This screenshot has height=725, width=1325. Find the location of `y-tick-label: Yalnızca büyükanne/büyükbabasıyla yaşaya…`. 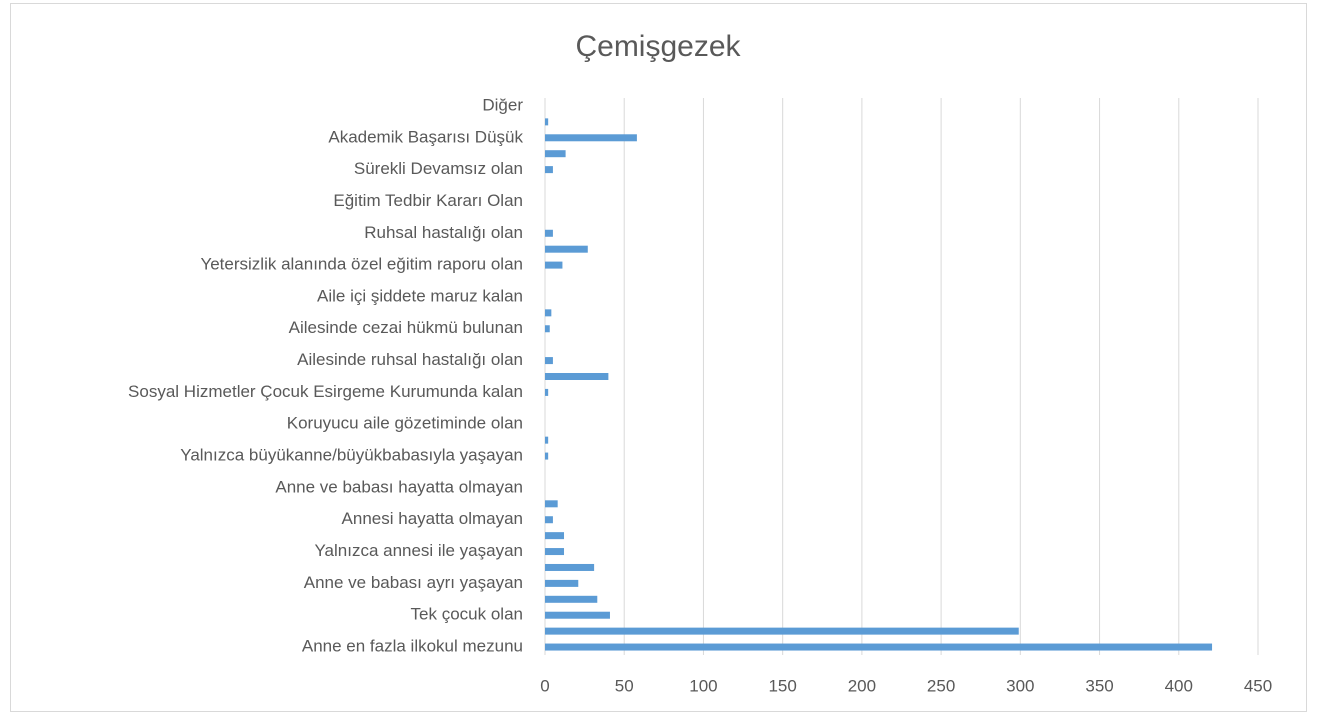

y-tick-label: Yalnızca büyükanne/büyükbabasıyla yaşaya… is located at coordinates (351, 455).